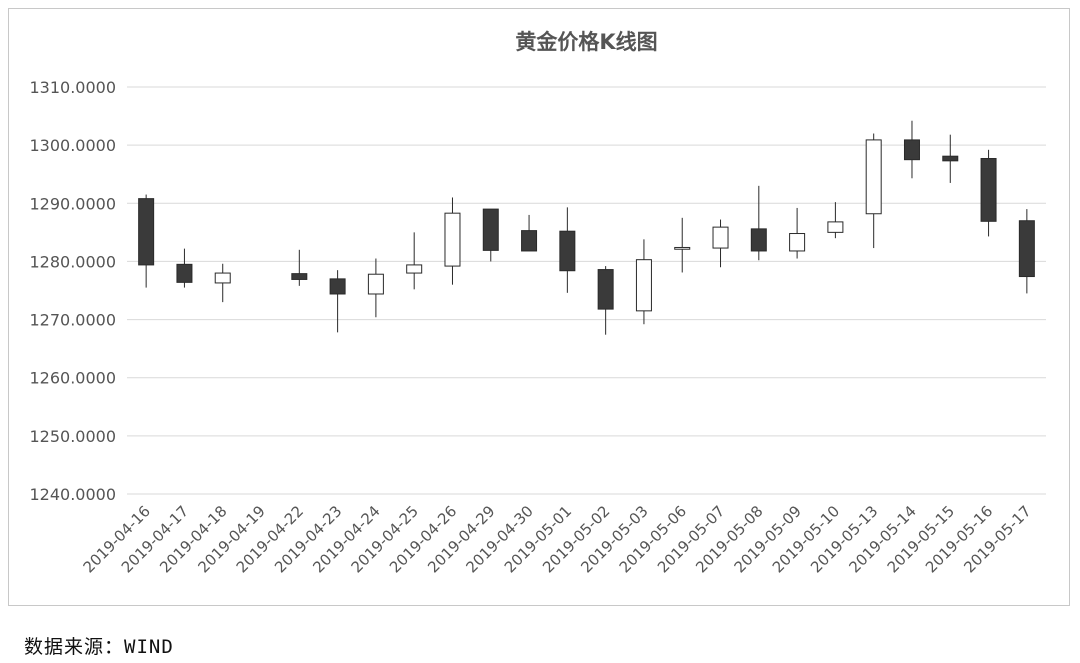 The image size is (1080, 663). What do you see at coordinates (99, 647) in the screenshot?
I see `source-note: 数据来源：WIND` at bounding box center [99, 647].